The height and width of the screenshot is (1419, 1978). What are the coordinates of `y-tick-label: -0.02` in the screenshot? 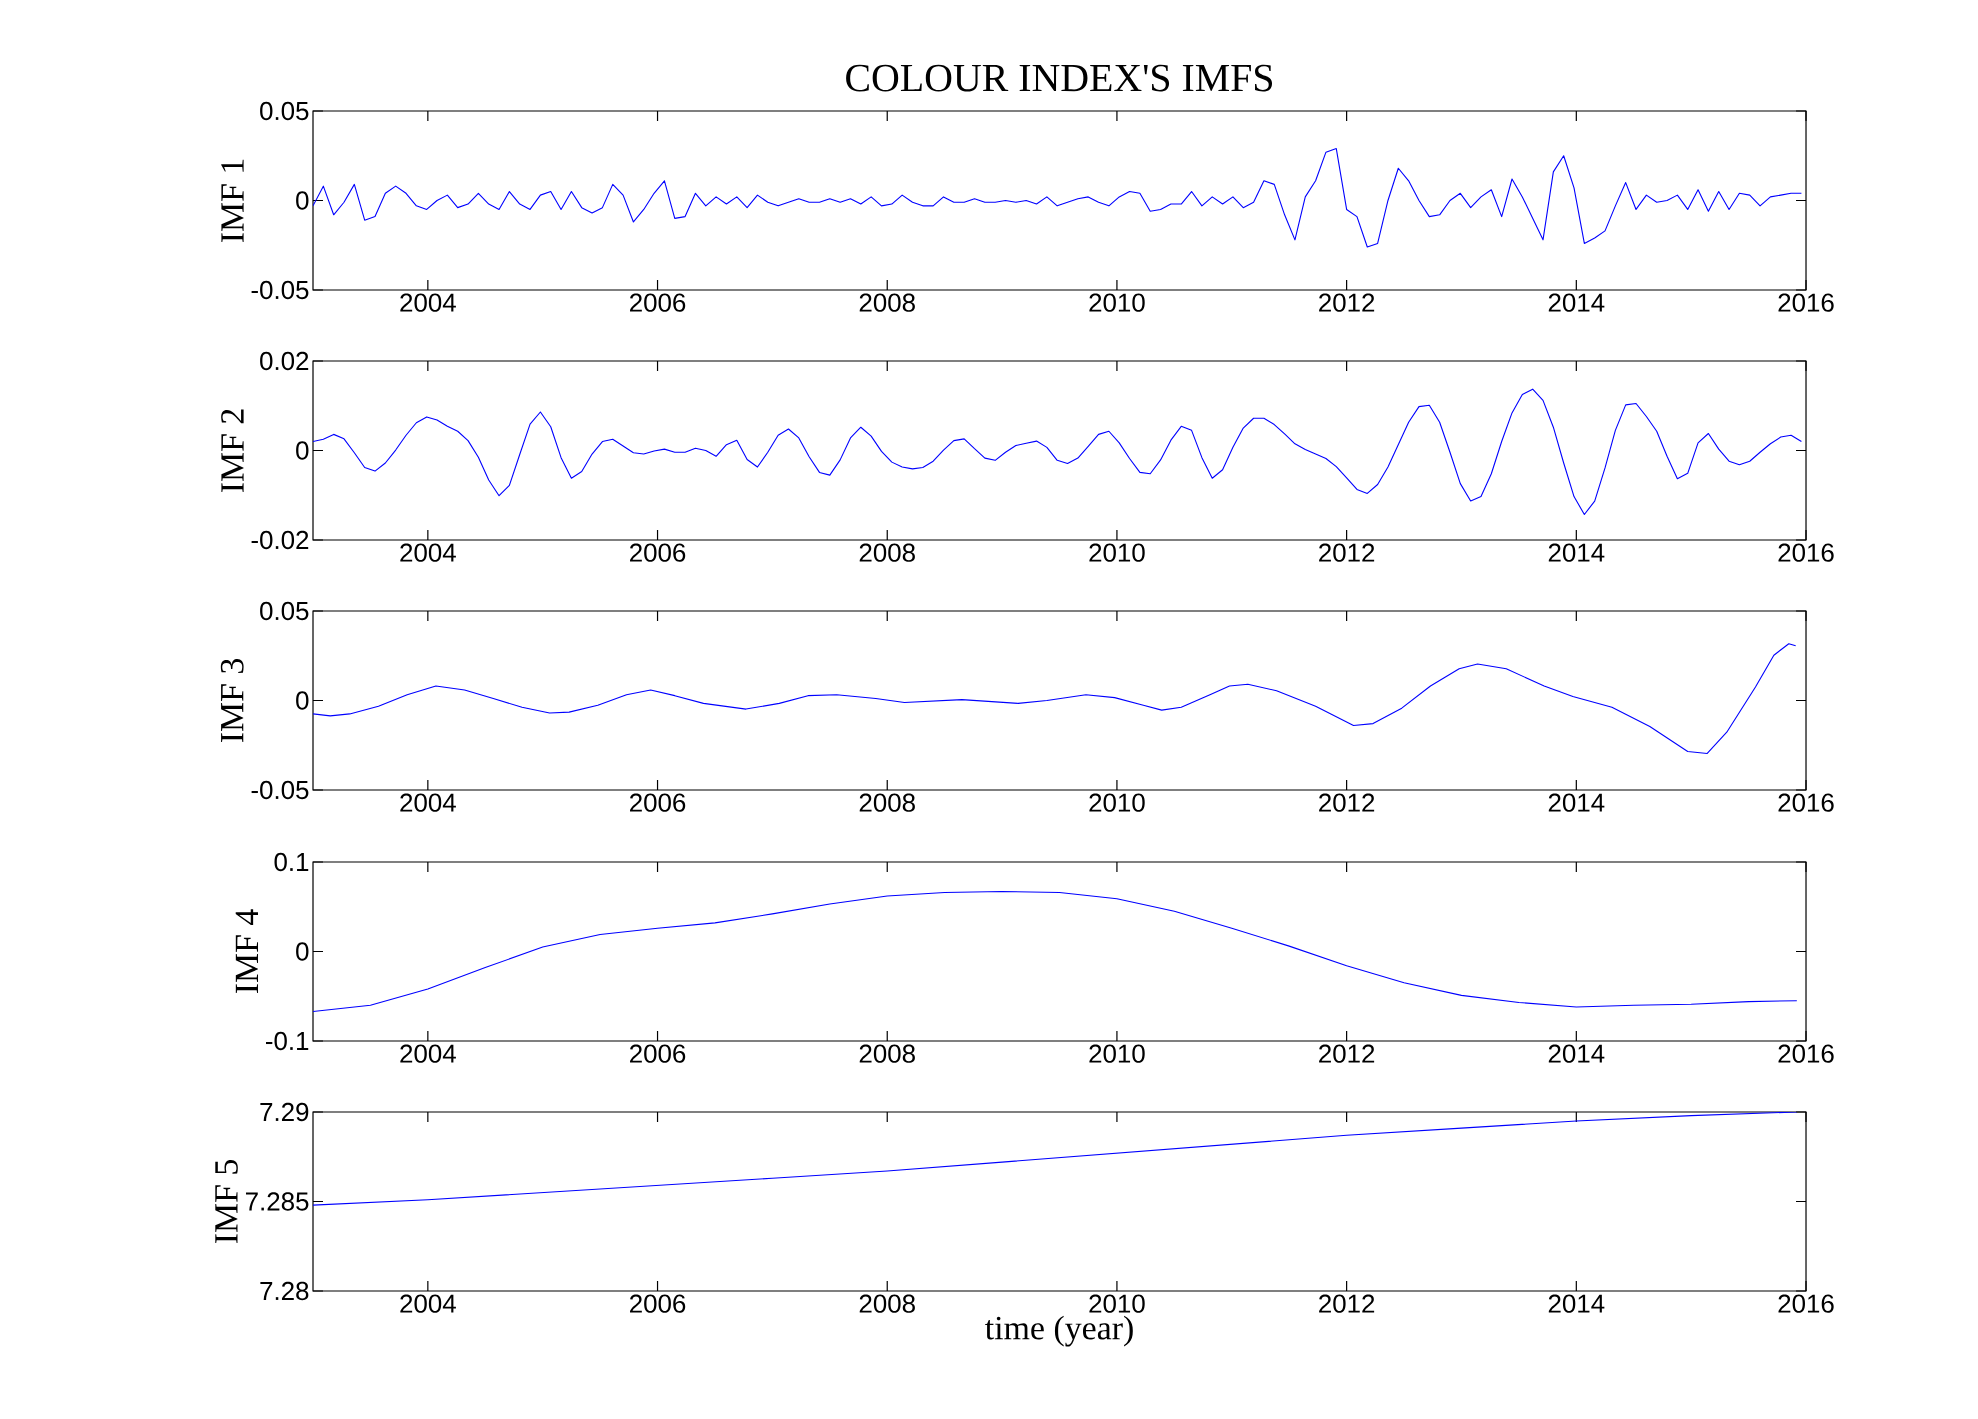 It's located at (280, 540).